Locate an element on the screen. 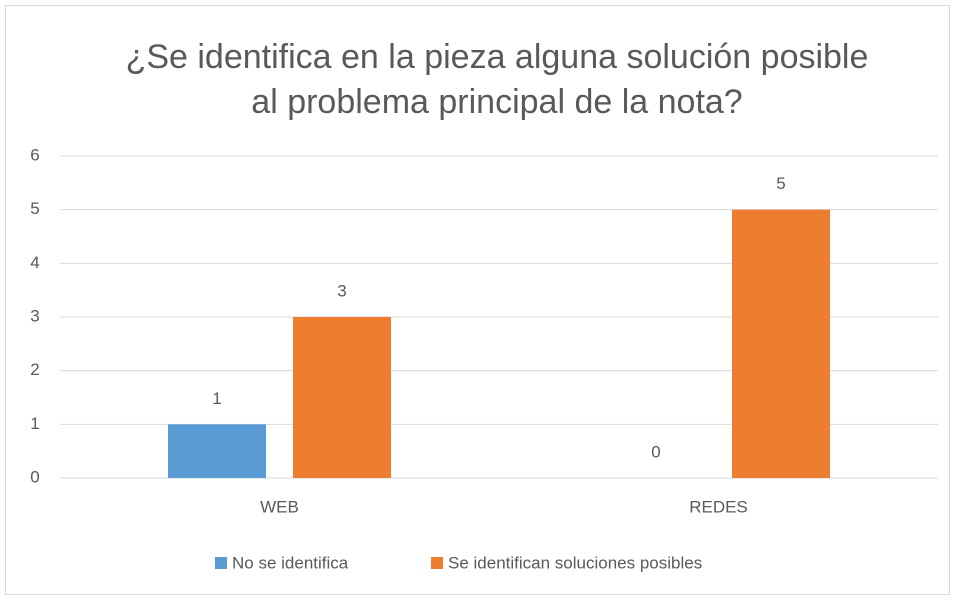  y-tick-label: 0 is located at coordinates (34, 476).